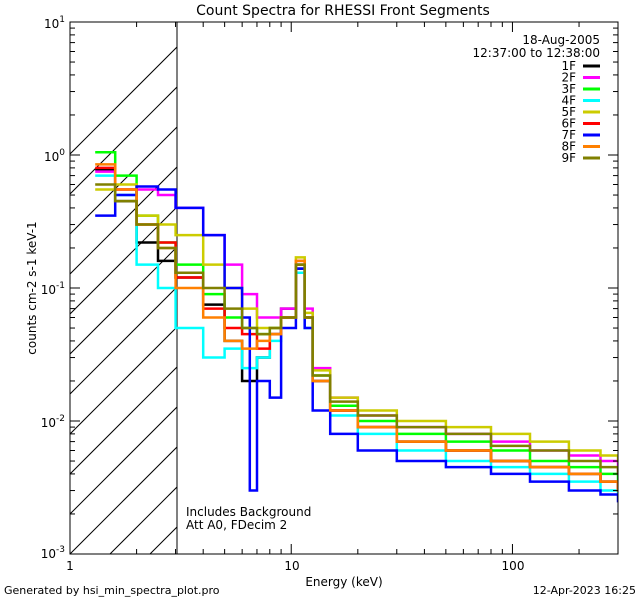 The image size is (640, 600). I want to click on y-tick-exponent: -2, so click(60, 419).